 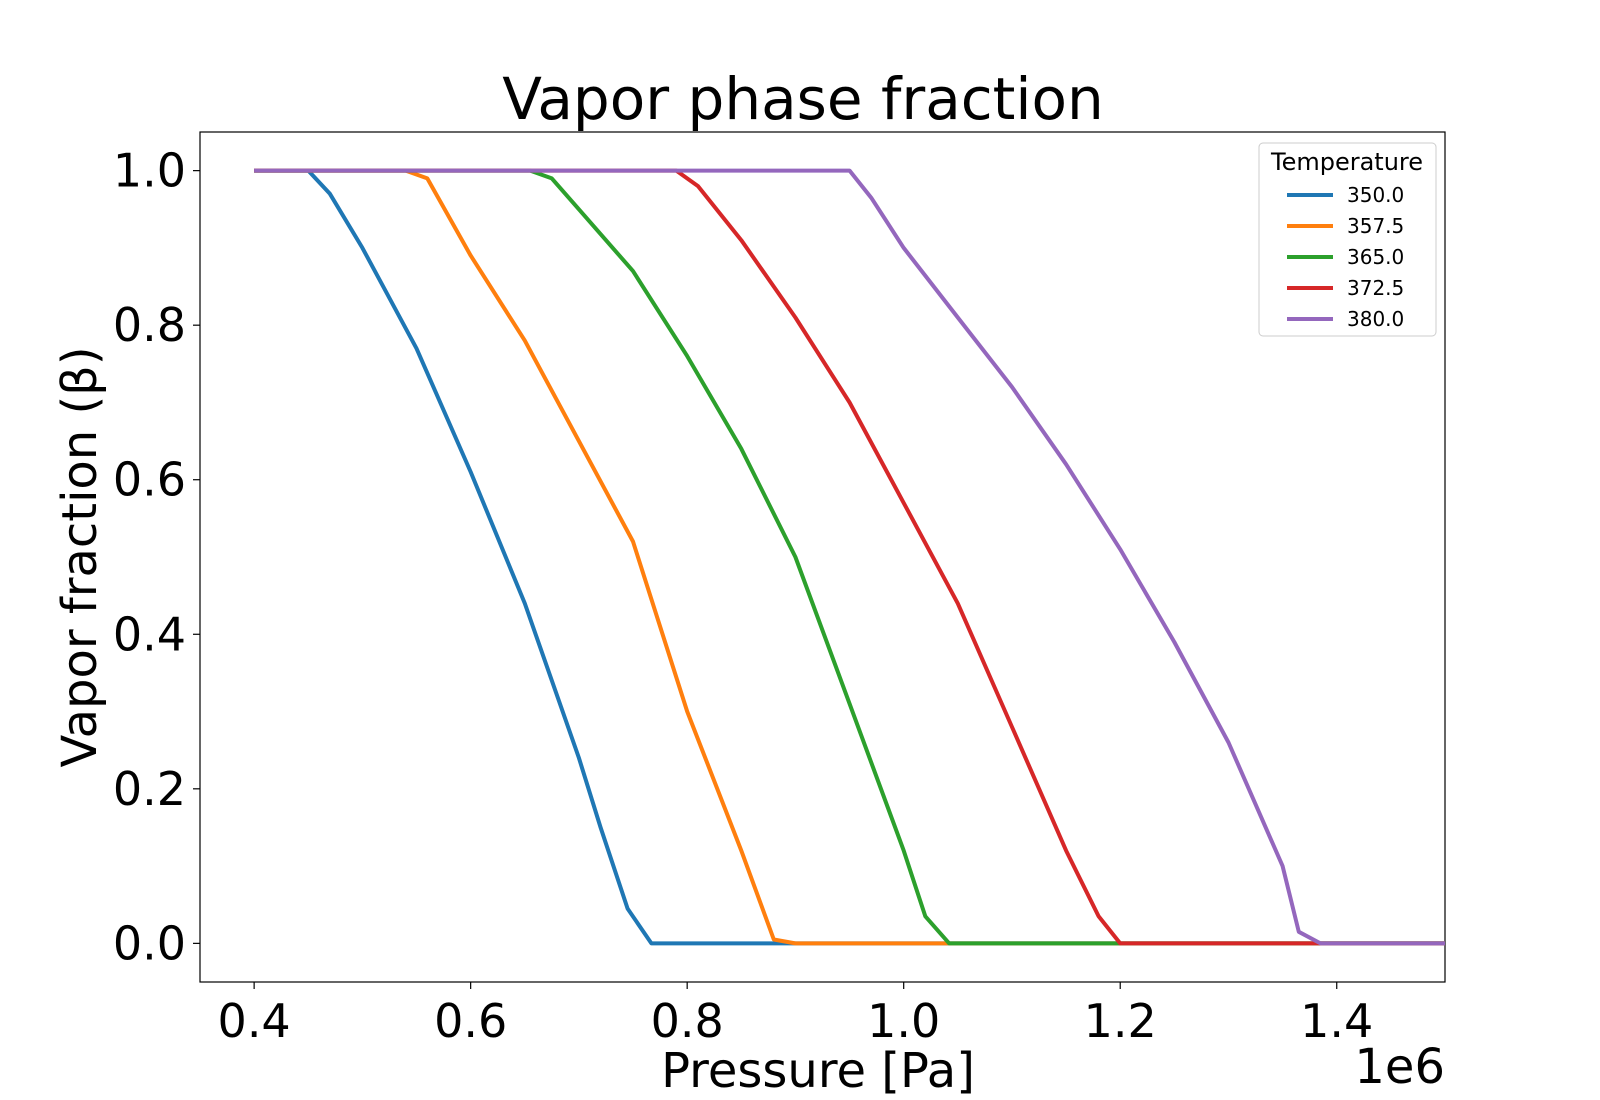 What do you see at coordinates (795, 1015) in the screenshot?
I see `x-axis-ticks: 0.4 0.6 0.8 1.0 1.2 1.4` at bounding box center [795, 1015].